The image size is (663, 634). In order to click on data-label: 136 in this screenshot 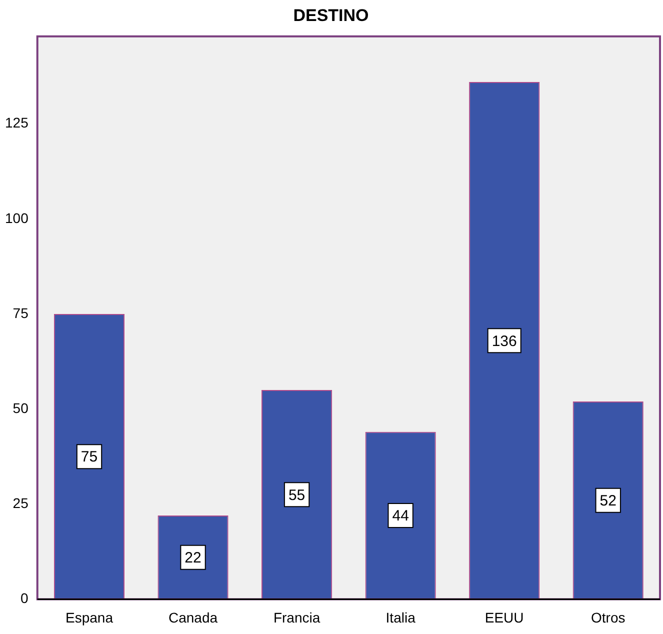, I will do `click(504, 341)`.